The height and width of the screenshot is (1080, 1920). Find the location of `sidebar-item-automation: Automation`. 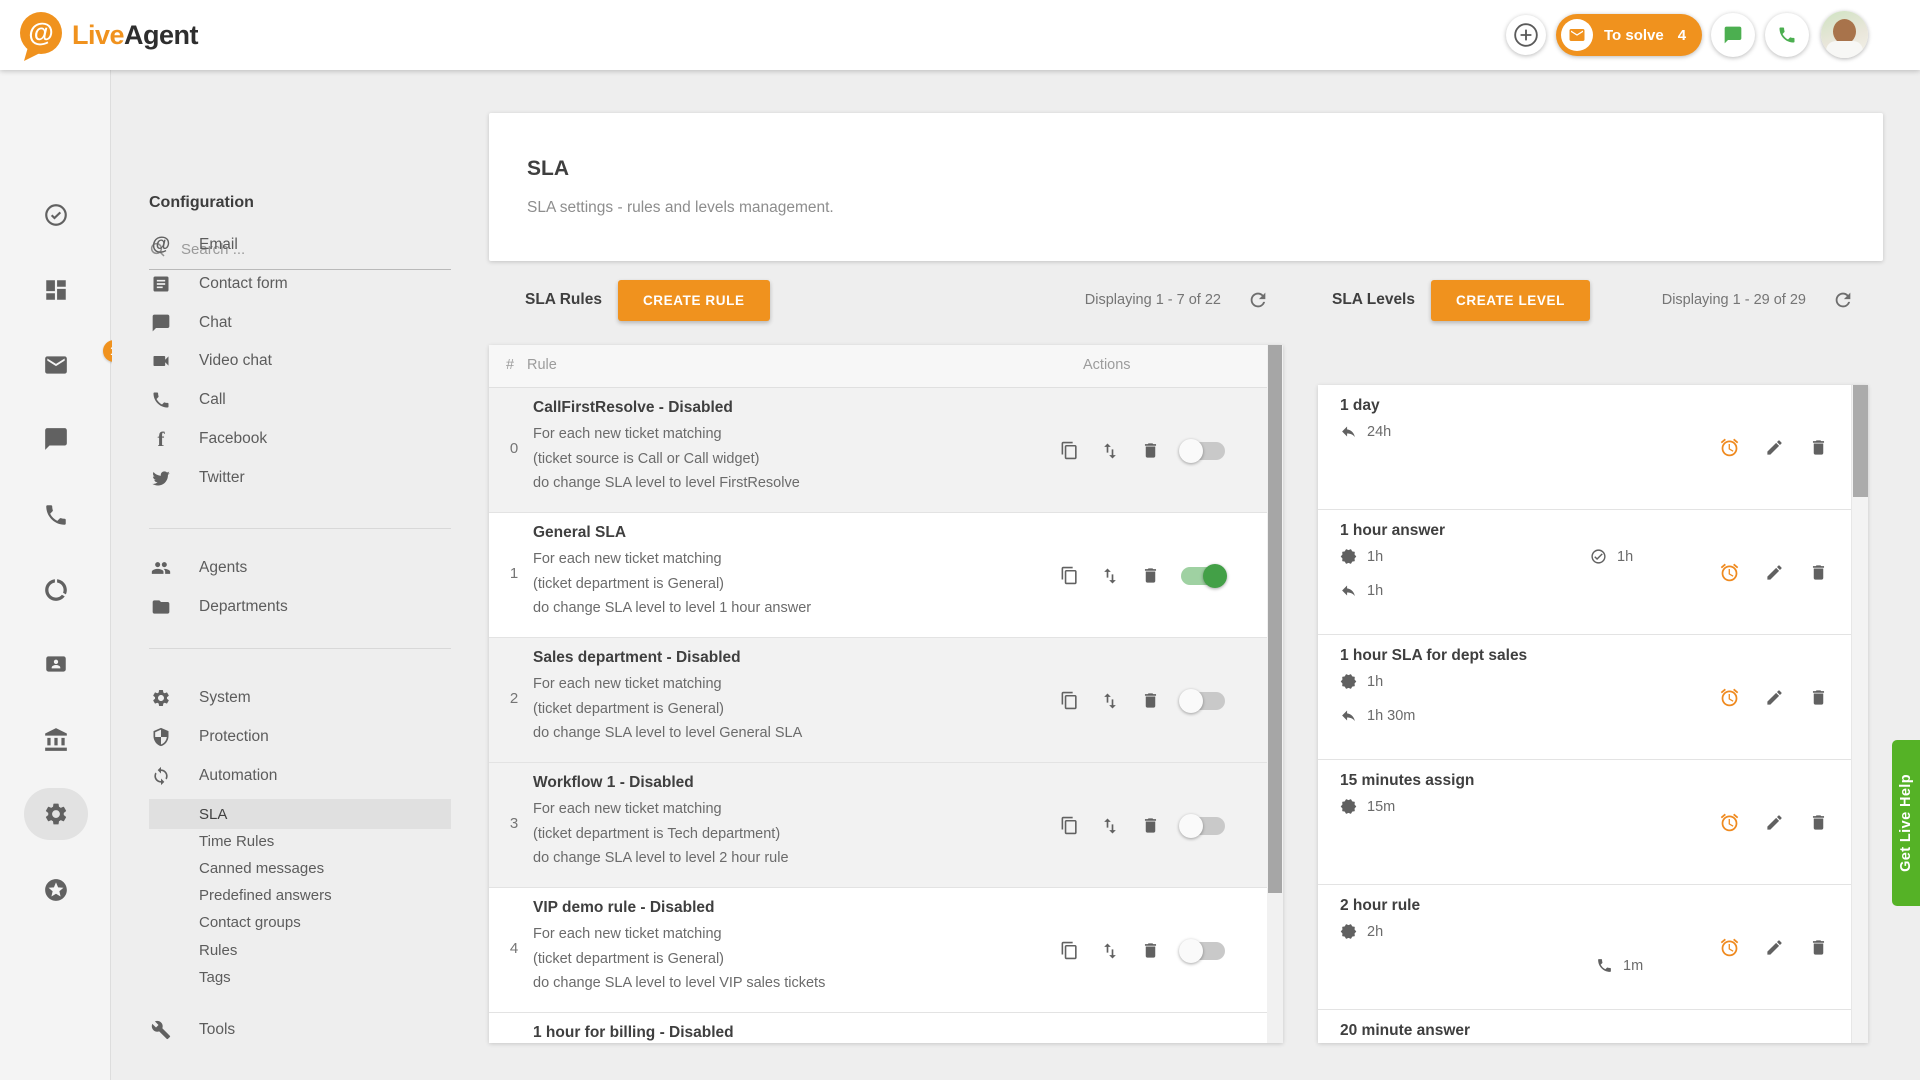

sidebar-item-automation: Automation is located at coordinates (300, 776).